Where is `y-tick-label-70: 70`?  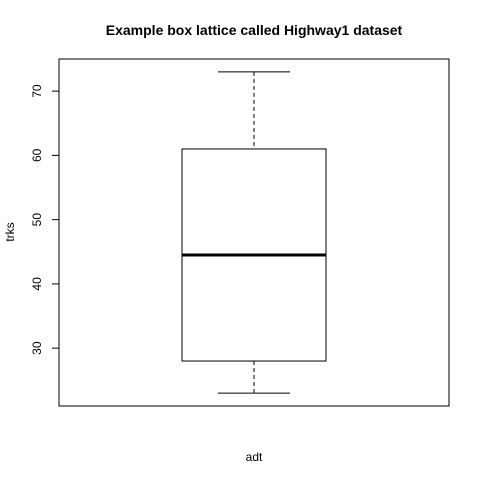
y-tick-label-70: 70 is located at coordinates (37, 91).